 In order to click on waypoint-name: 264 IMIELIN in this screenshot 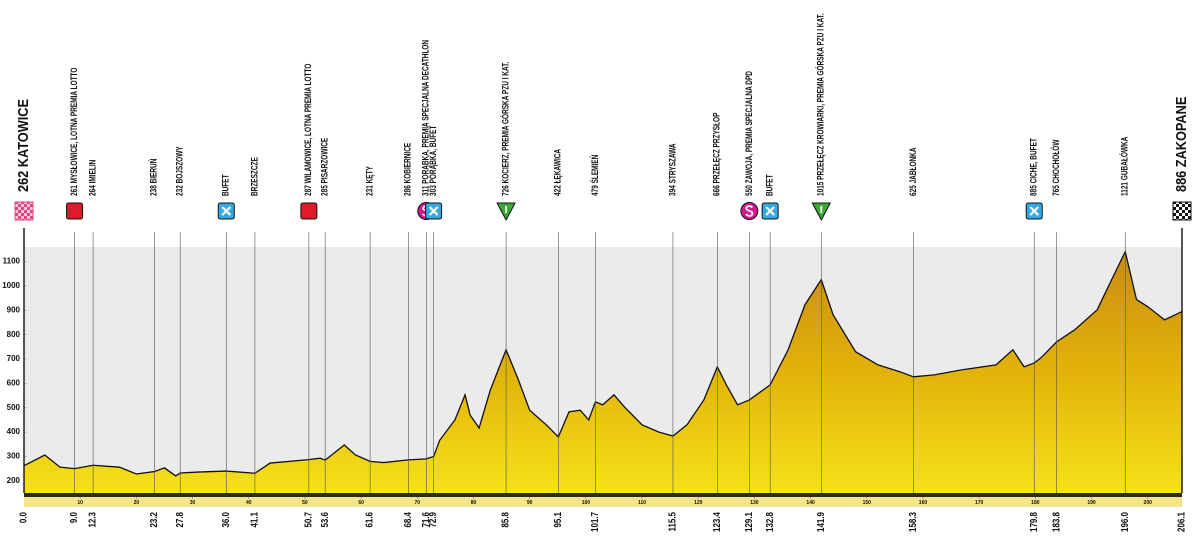, I will do `click(92, 177)`.